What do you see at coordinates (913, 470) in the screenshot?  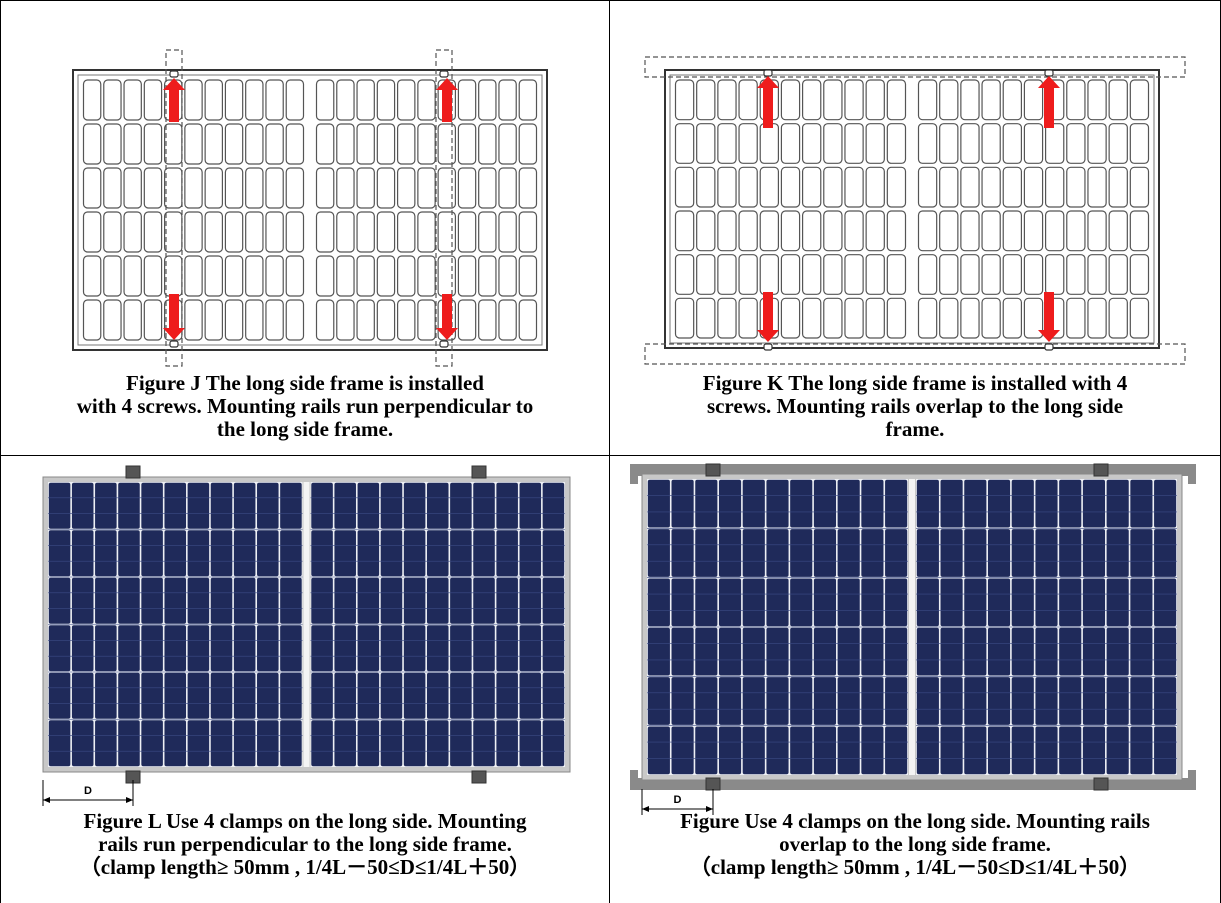 I see `mounting-rail` at bounding box center [913, 470].